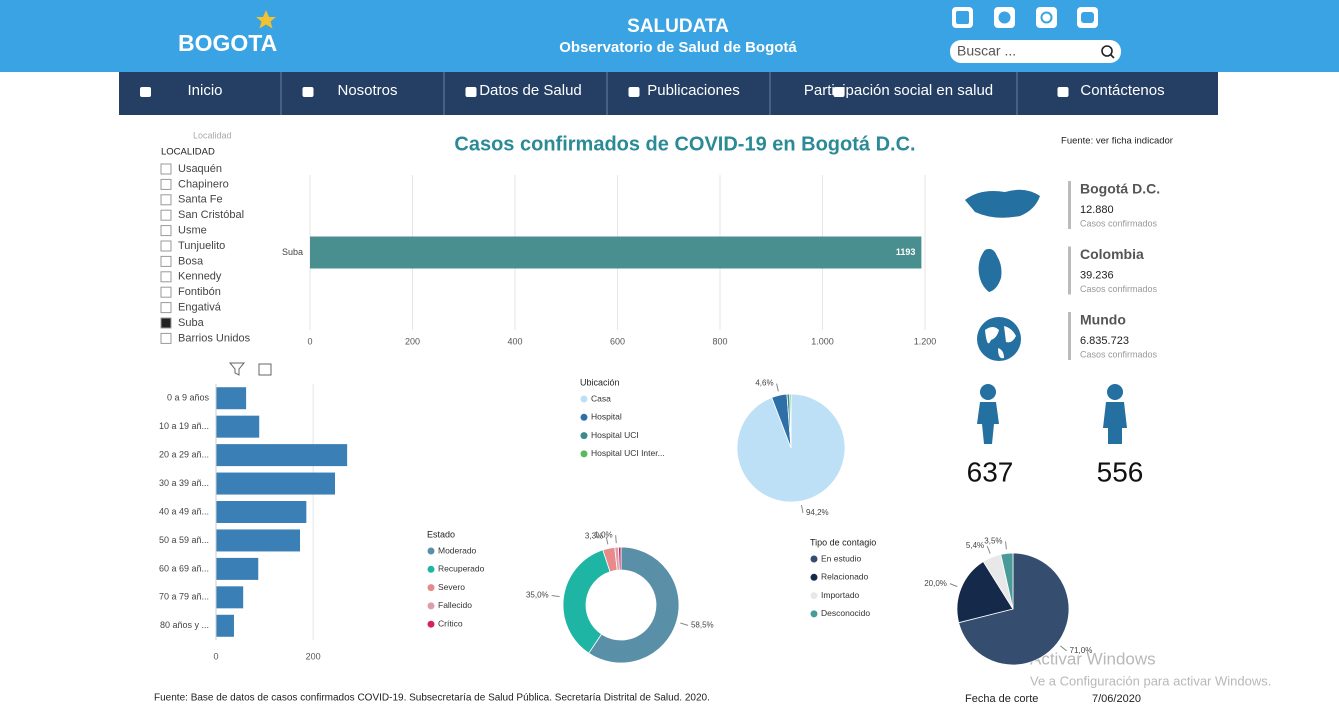 Image resolution: width=1339 pixels, height=725 pixels. I want to click on search-box, so click(1035, 51).